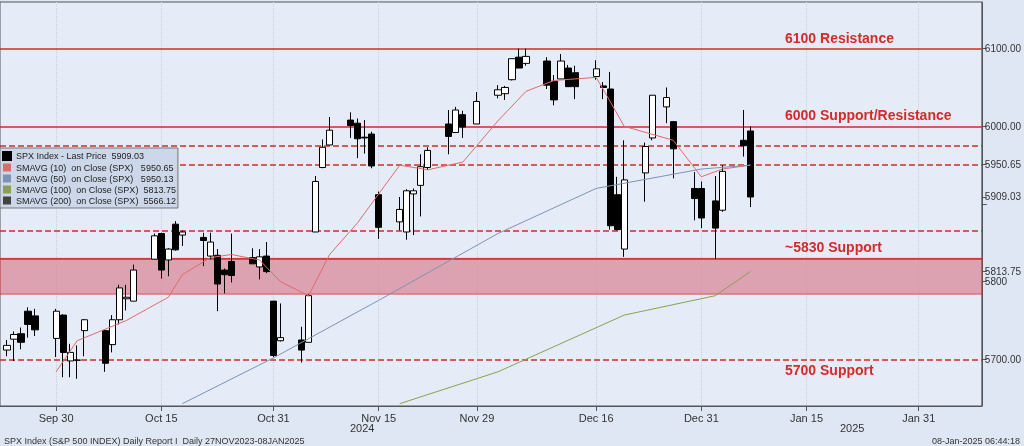  What do you see at coordinates (56, 417) in the screenshot?
I see `x-tick-label: Sep 30` at bounding box center [56, 417].